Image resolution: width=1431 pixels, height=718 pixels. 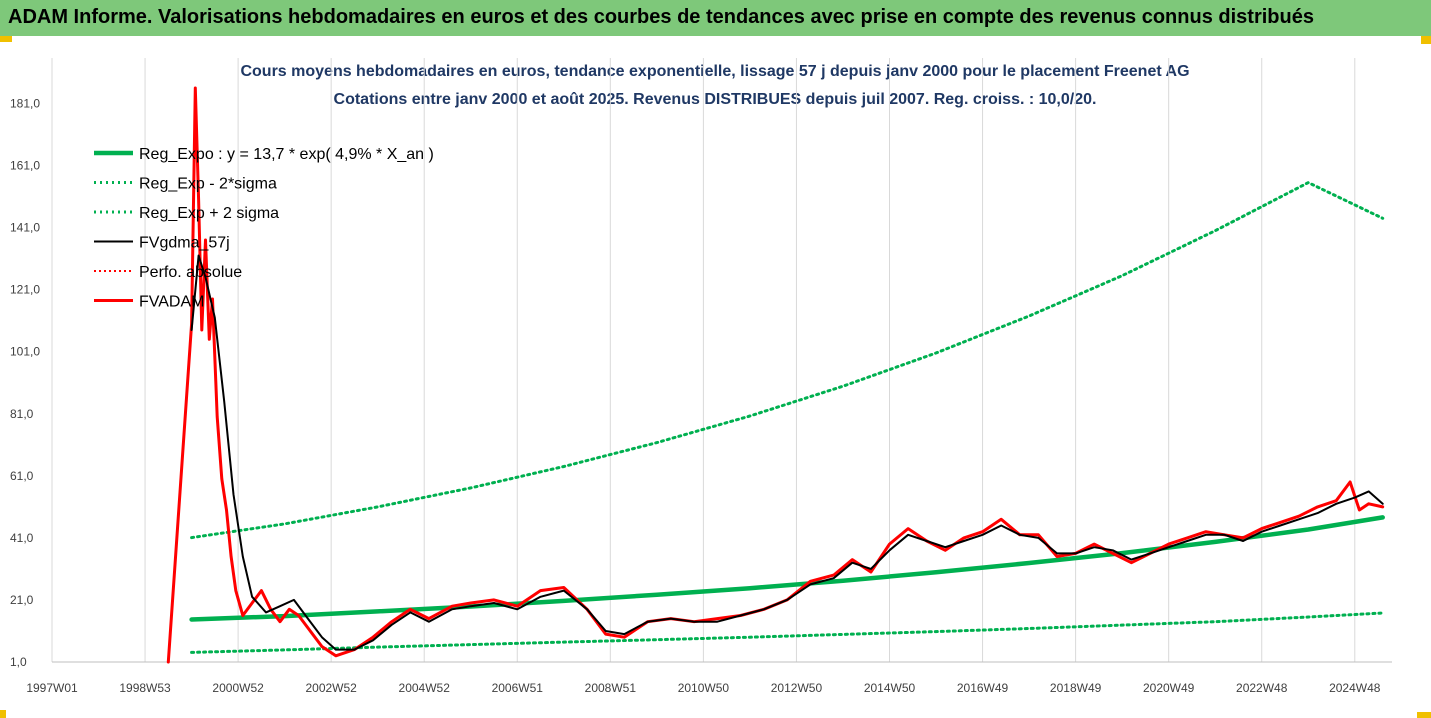 What do you see at coordinates (983, 688) in the screenshot?
I see `x-tick-label: 2016W49` at bounding box center [983, 688].